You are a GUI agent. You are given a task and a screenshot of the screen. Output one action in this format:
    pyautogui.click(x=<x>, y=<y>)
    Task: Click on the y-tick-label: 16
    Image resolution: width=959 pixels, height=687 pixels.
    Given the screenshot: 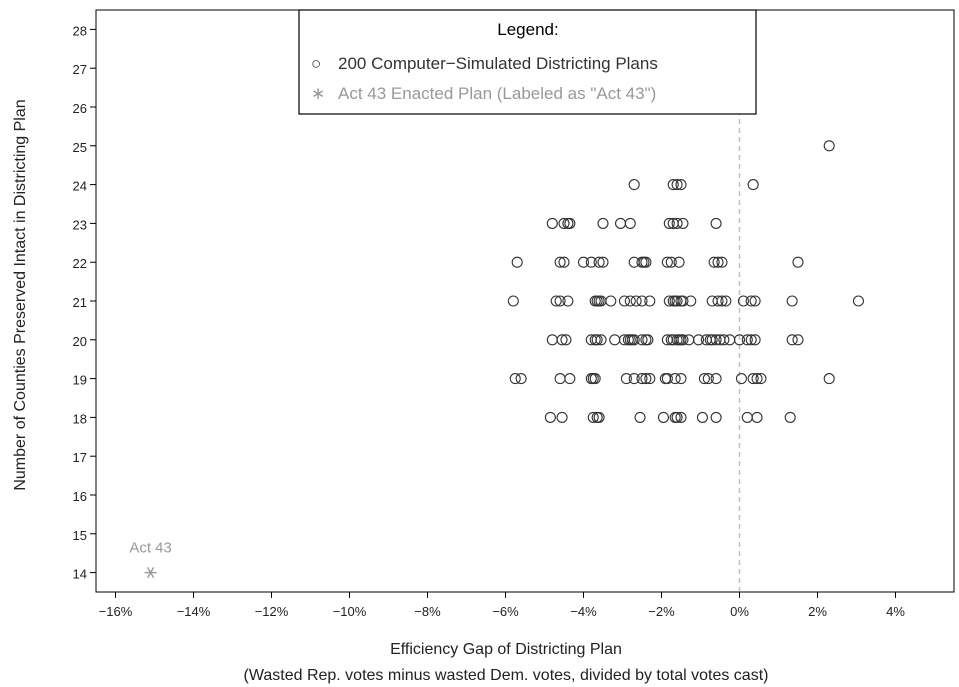 What is the action you would take?
    pyautogui.click(x=80, y=496)
    